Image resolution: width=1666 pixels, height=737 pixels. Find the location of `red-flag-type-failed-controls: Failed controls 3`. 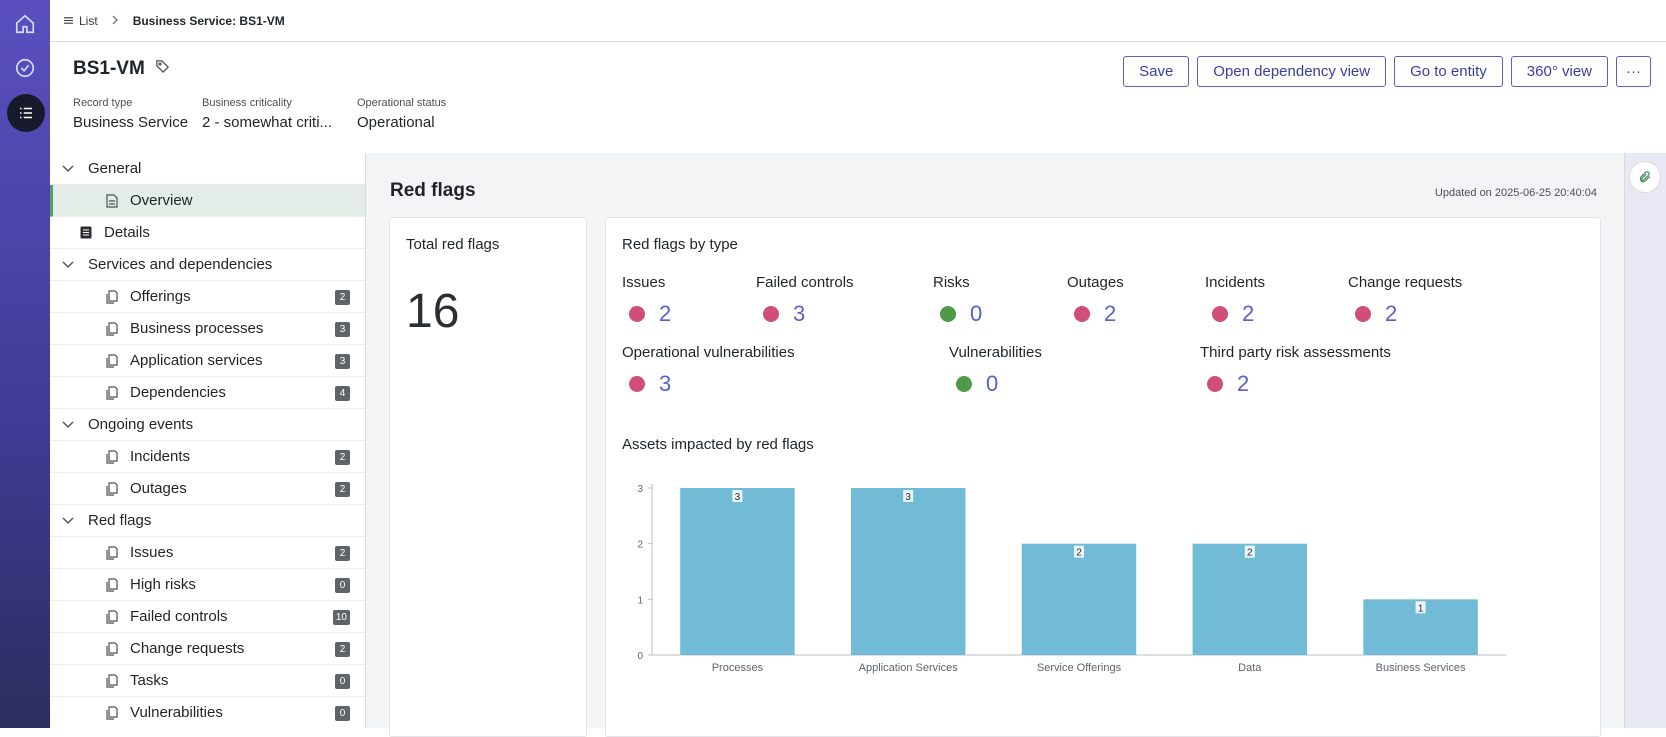

red-flag-type-failed-controls: Failed controls 3 is located at coordinates (805, 300).